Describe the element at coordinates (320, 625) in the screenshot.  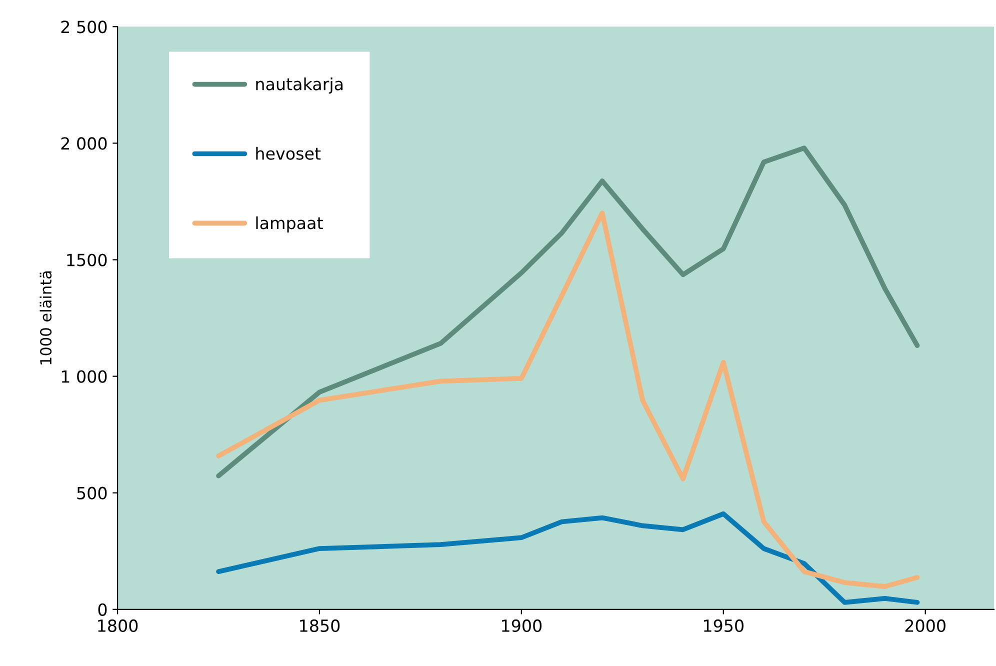
I see `x-tick-label: 1850` at that location.